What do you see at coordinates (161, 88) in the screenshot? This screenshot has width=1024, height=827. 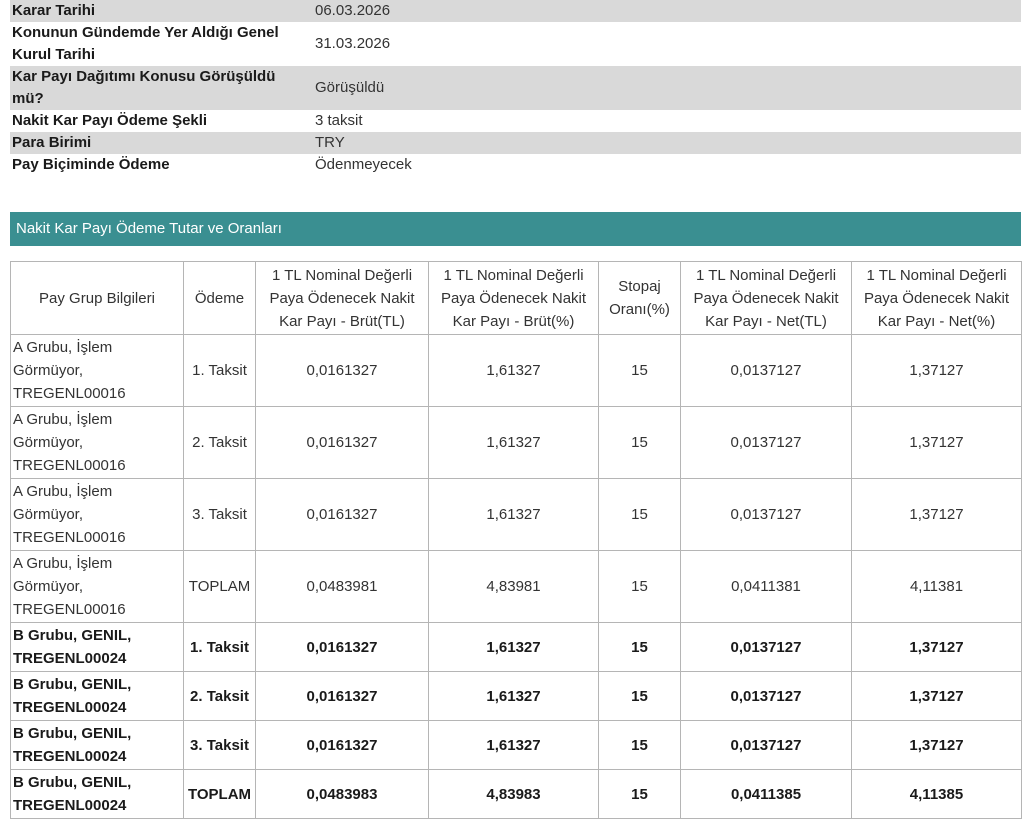 I see `info-label: Kar Payı Dağıtımı Konusu Görüşüldü mü?` at bounding box center [161, 88].